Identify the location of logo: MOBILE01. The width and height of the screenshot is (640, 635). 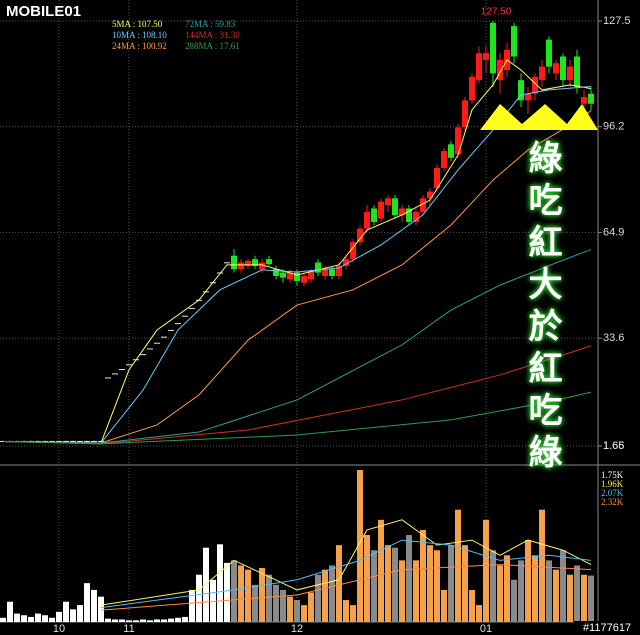
(43, 11).